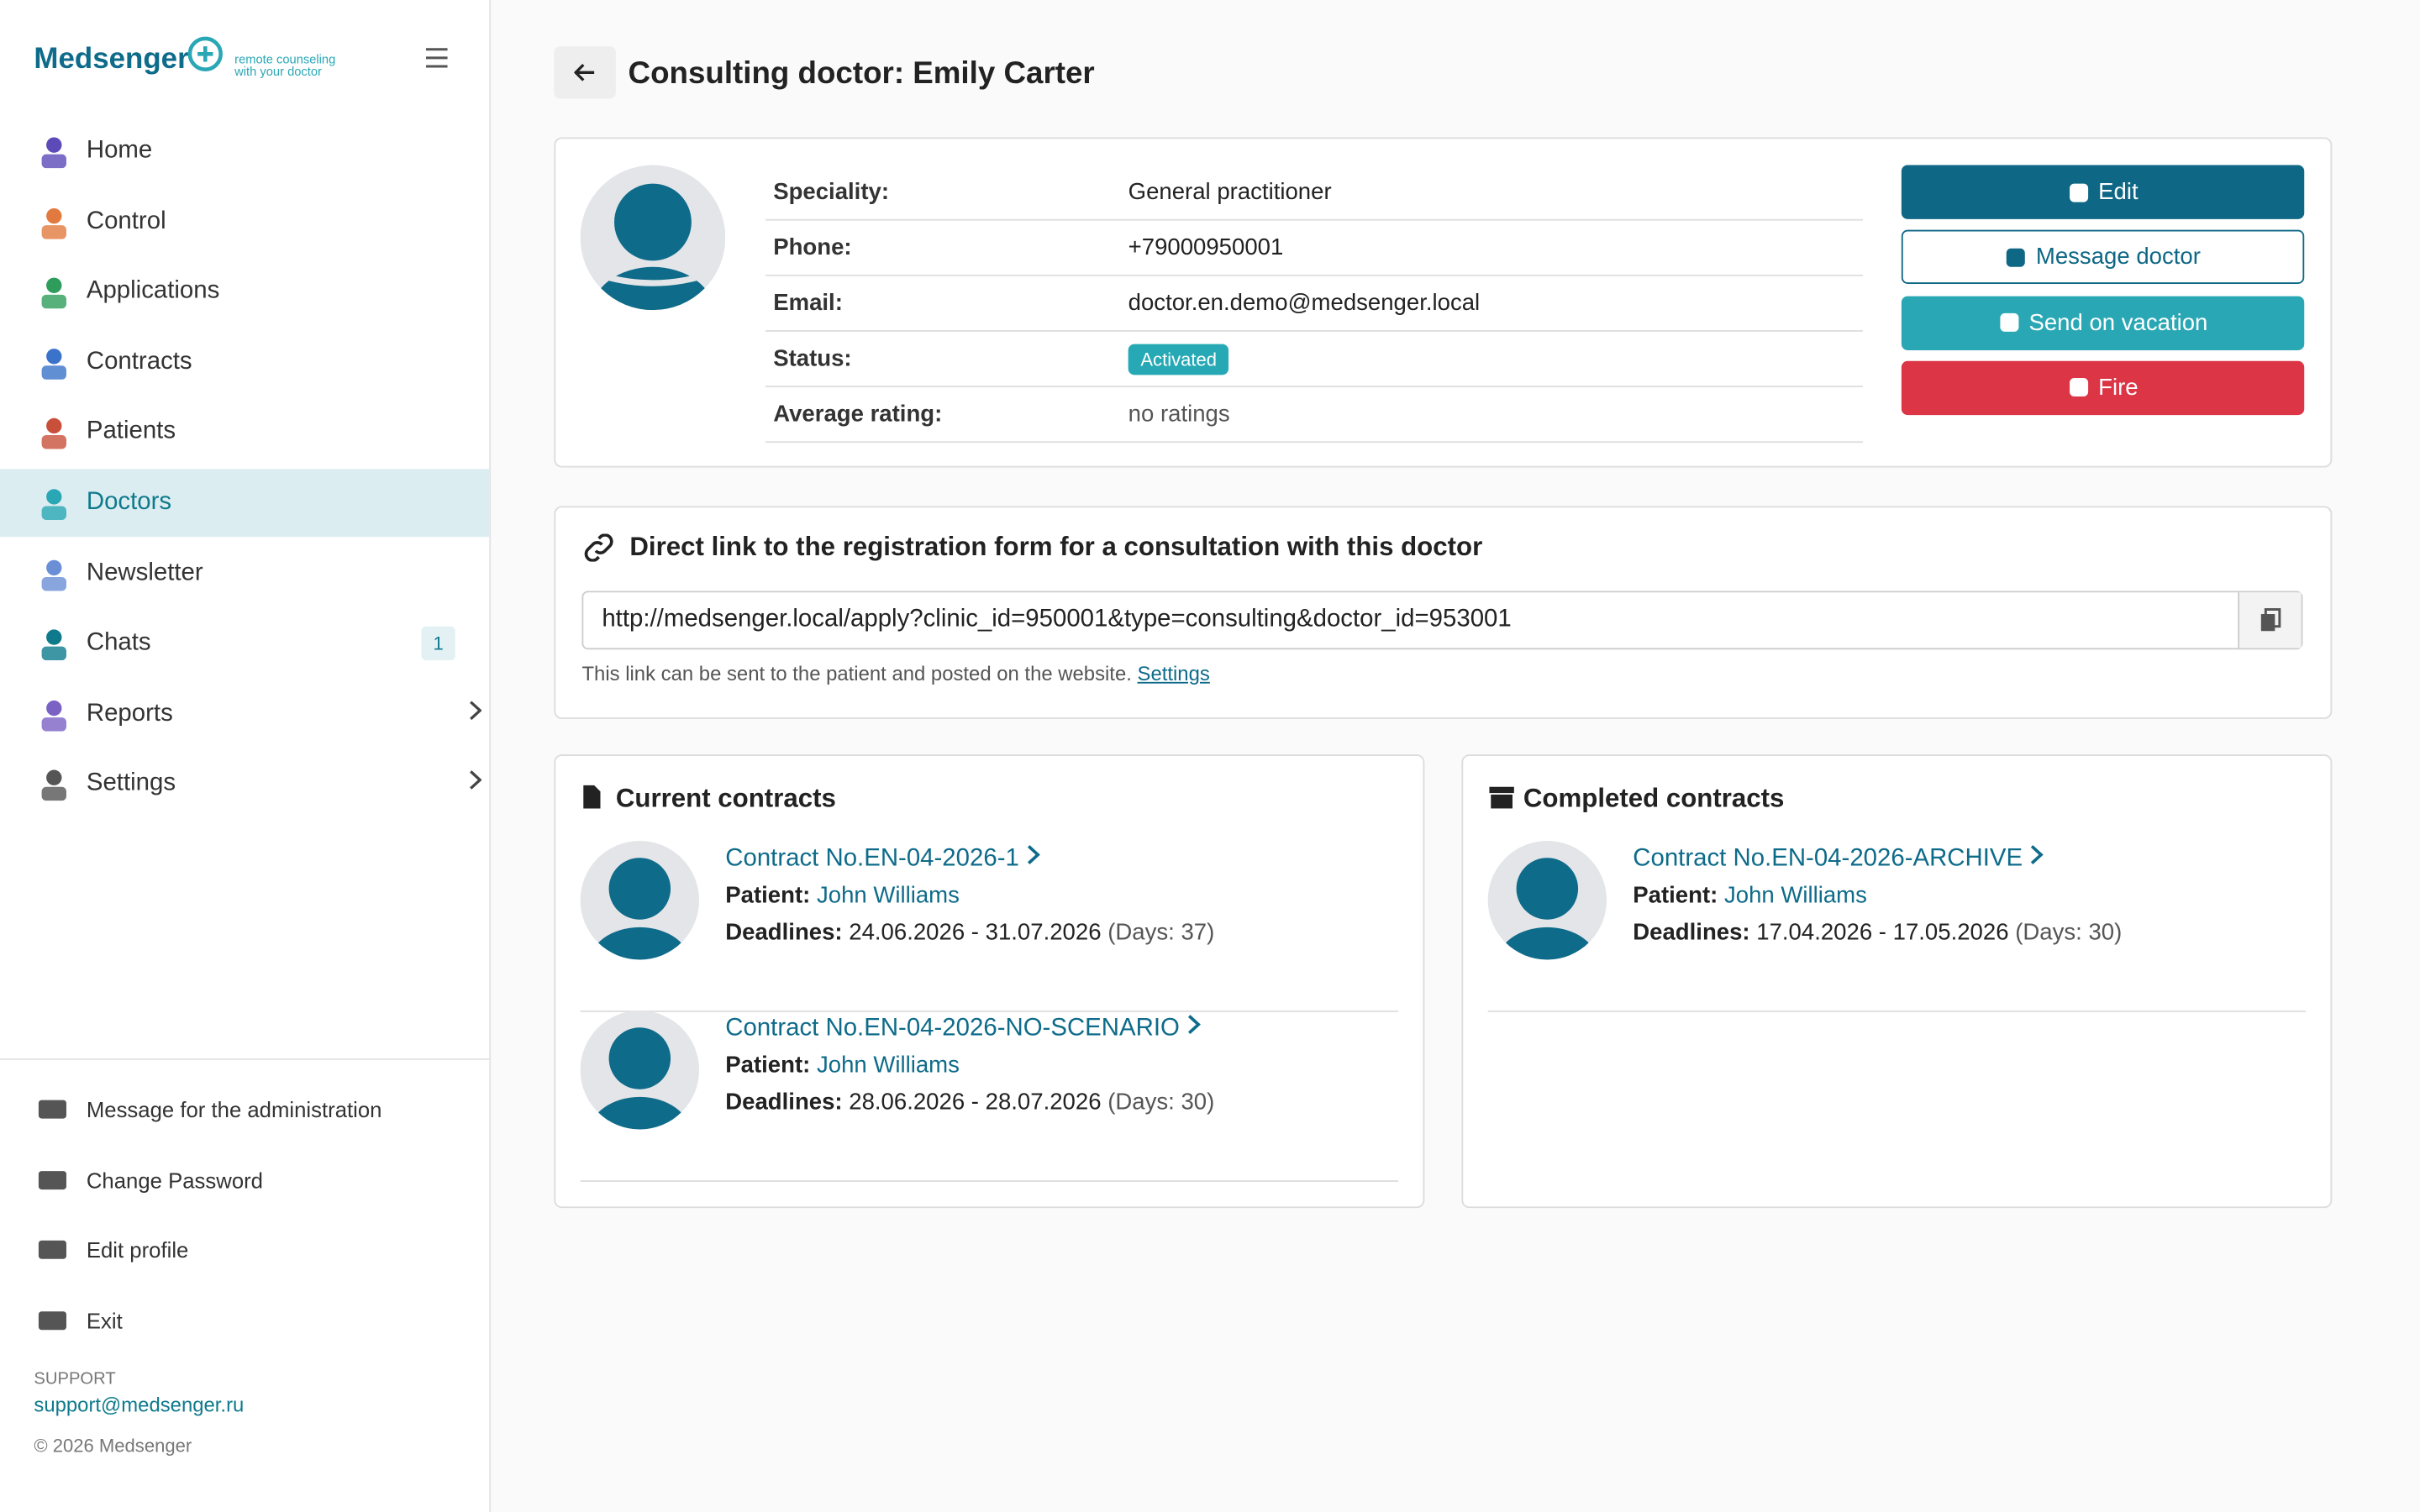 This screenshot has height=1512, width=2420. I want to click on deadline-dates: 24.06.2026 - 31.07.2026, so click(975, 932).